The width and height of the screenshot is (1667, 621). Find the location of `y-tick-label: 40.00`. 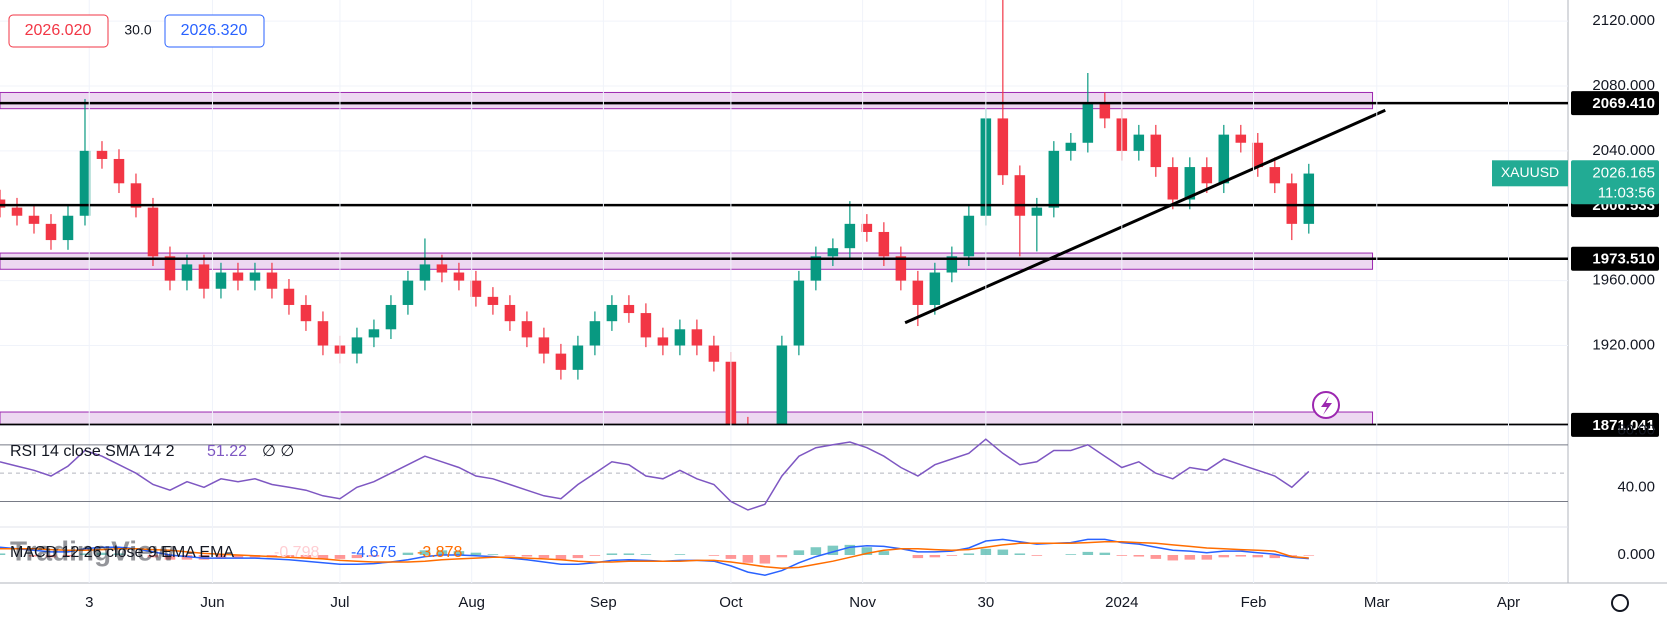

y-tick-label: 40.00 is located at coordinates (1636, 486).